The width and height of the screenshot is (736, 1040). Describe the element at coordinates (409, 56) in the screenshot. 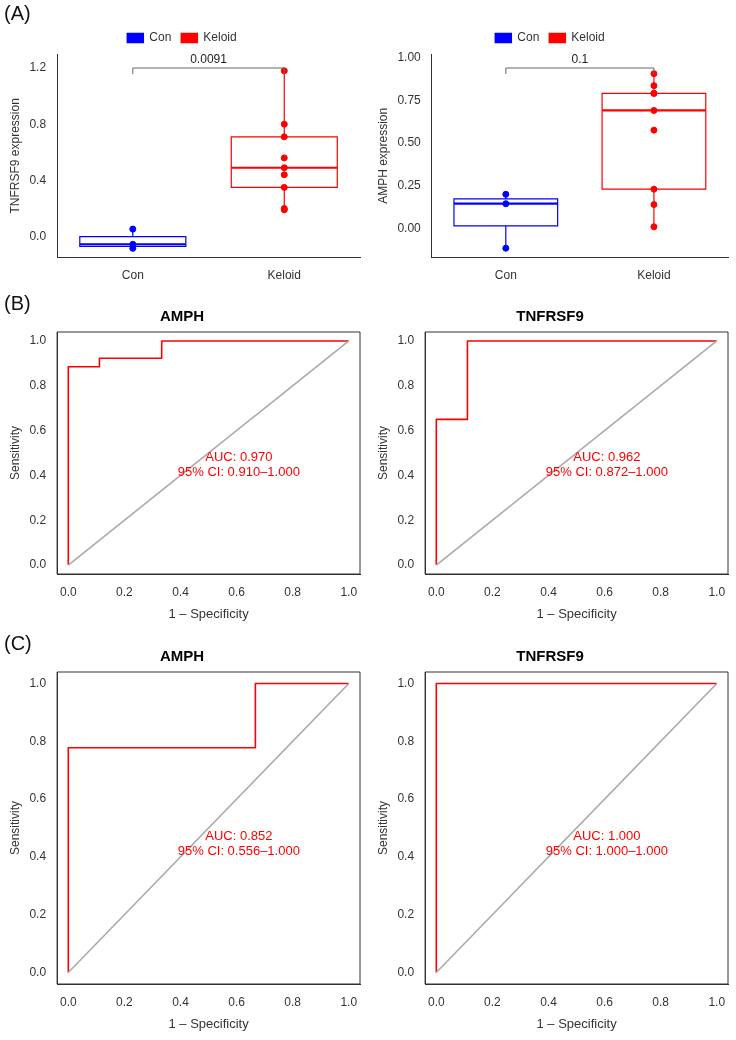

I see `y-tick-label: 1.00` at that location.